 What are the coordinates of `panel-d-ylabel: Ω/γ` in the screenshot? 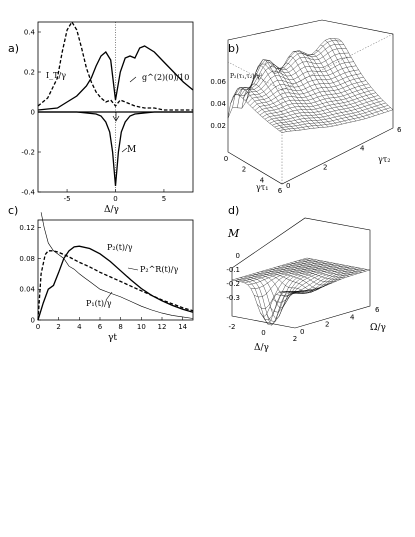 It's located at (378, 328).